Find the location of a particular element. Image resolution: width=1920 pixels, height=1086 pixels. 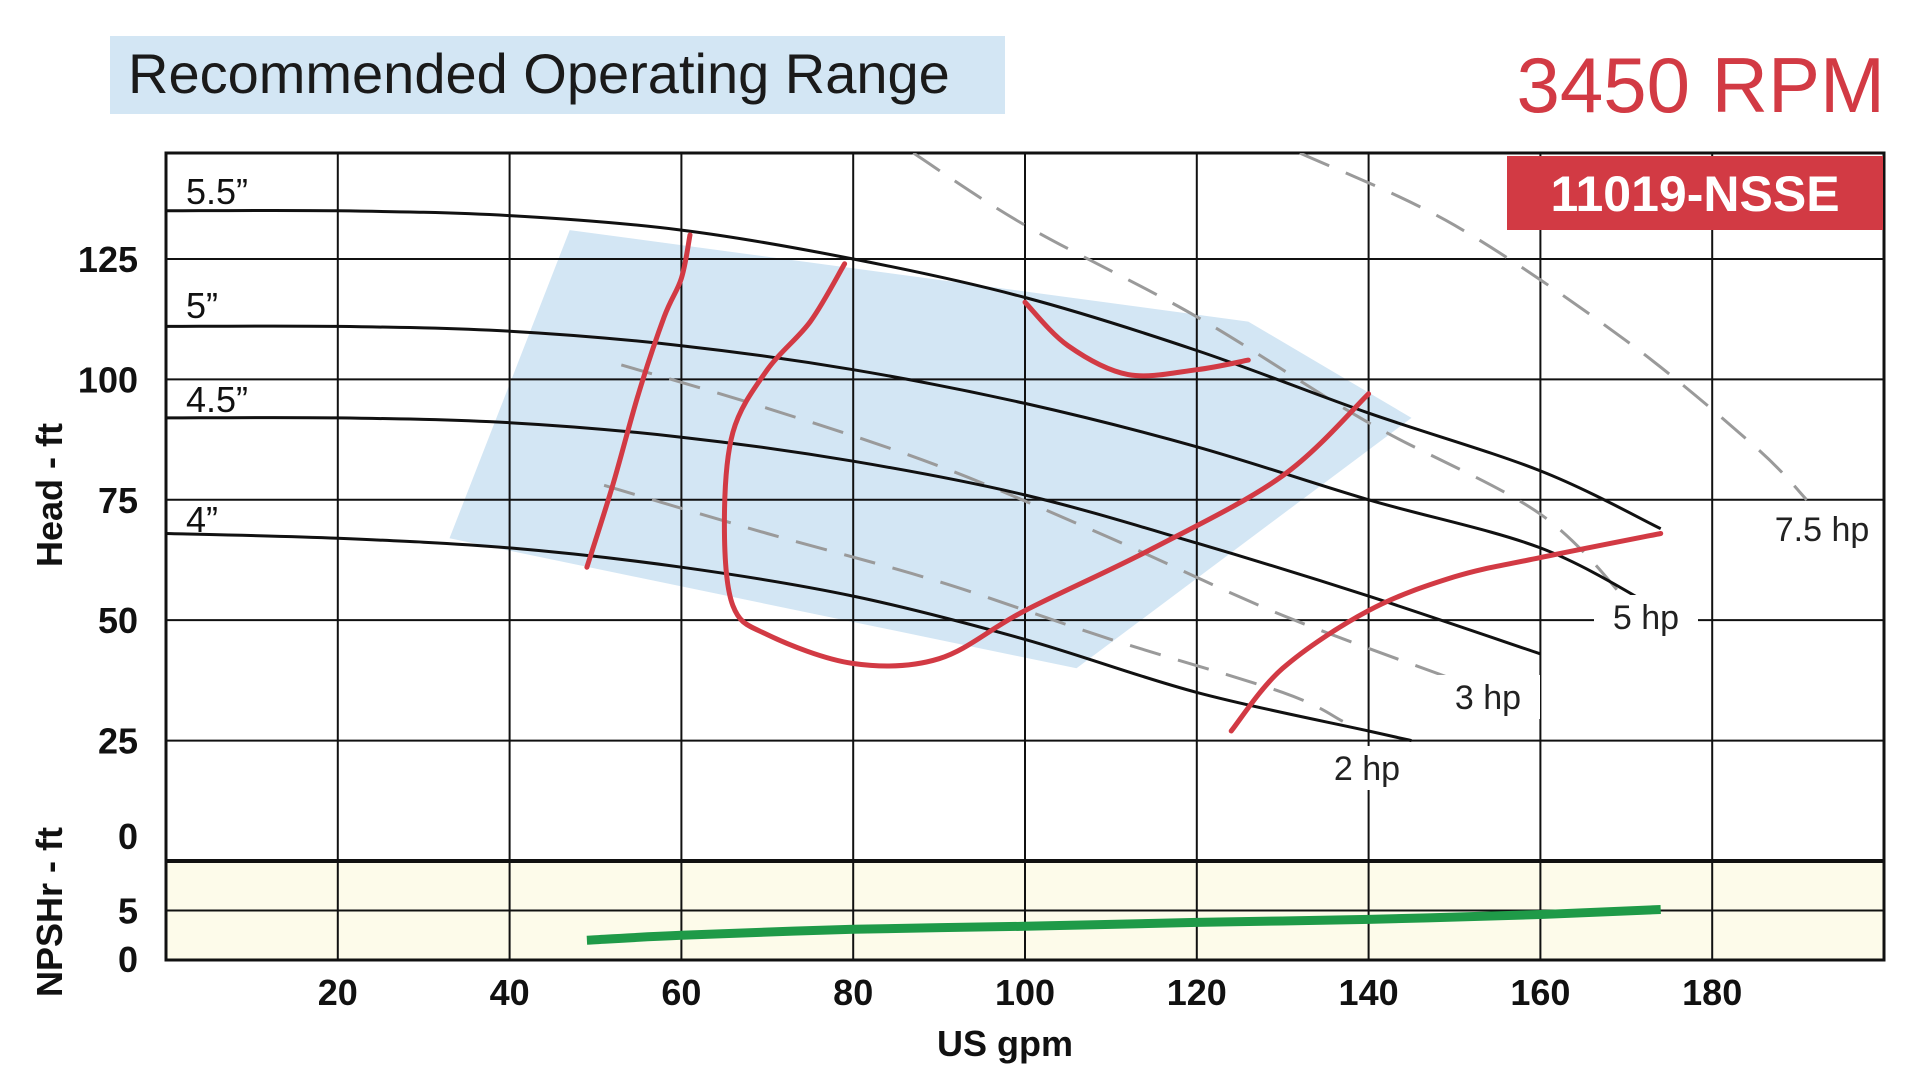

rpm-title: 3450 RPM is located at coordinates (1700, 85).